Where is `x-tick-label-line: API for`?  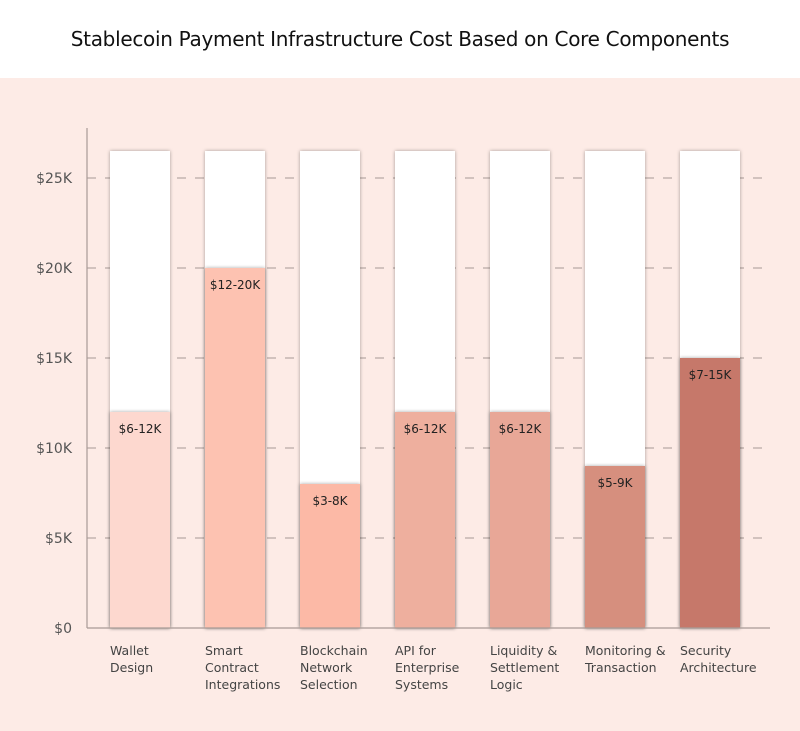
x-tick-label-line: API for is located at coordinates (416, 650).